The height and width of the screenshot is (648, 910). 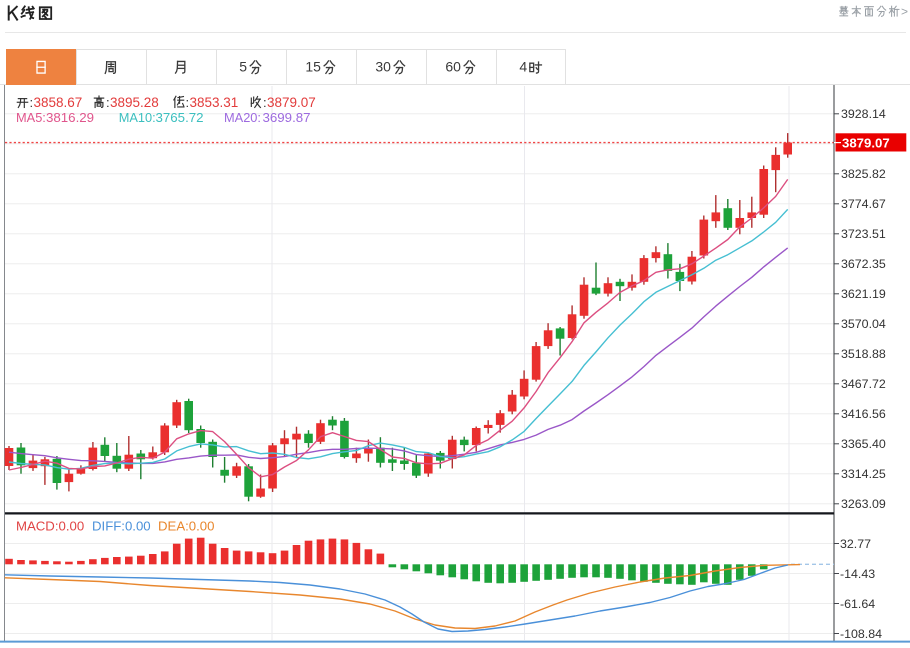 I want to click on svg-text: 4, so click(x=523, y=67).